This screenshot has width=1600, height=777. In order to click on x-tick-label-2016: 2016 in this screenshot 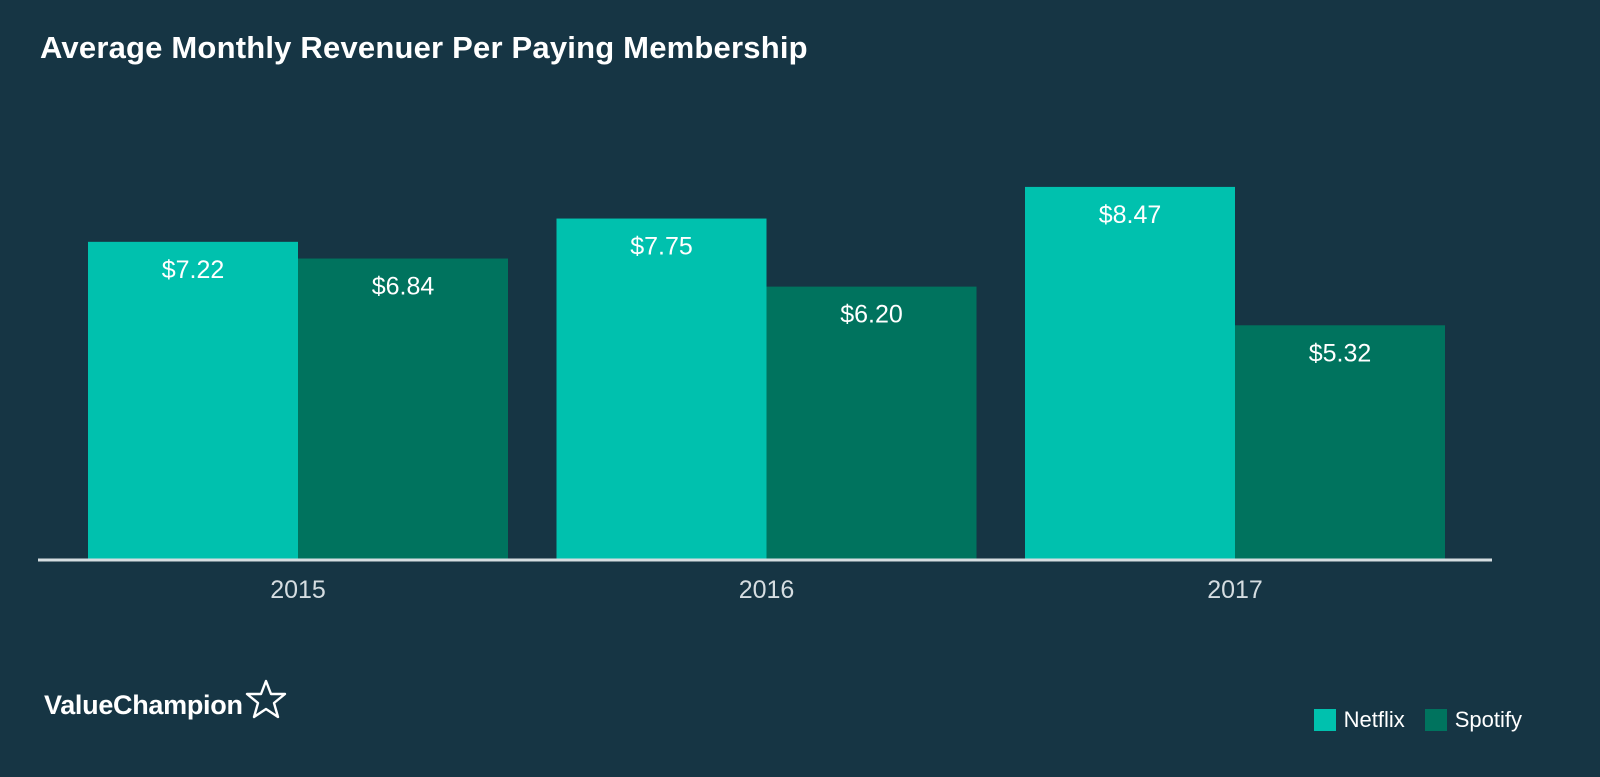, I will do `click(767, 590)`.